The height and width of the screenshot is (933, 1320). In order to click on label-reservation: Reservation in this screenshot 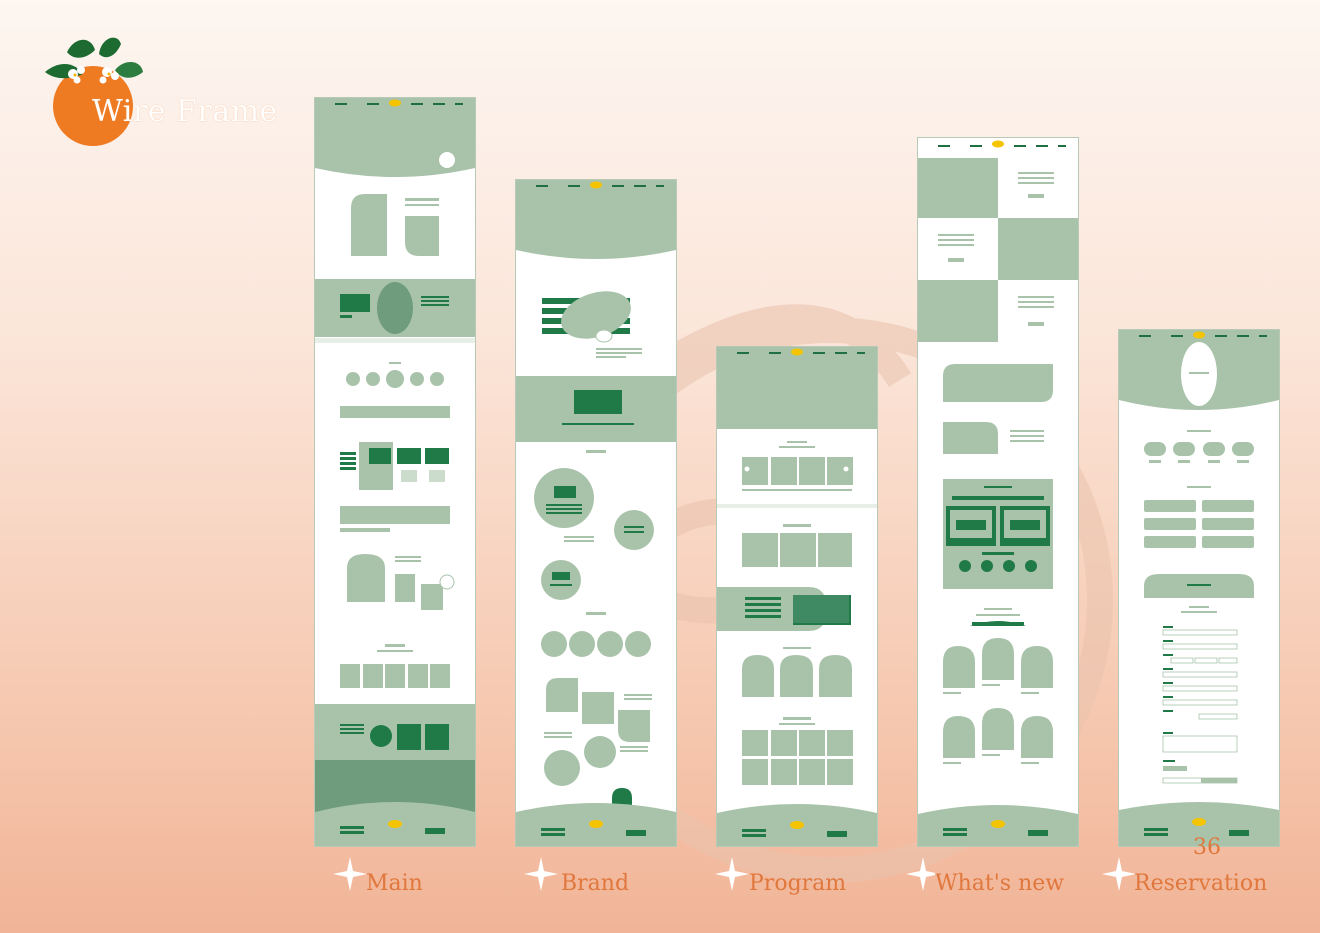, I will do `click(1201, 883)`.